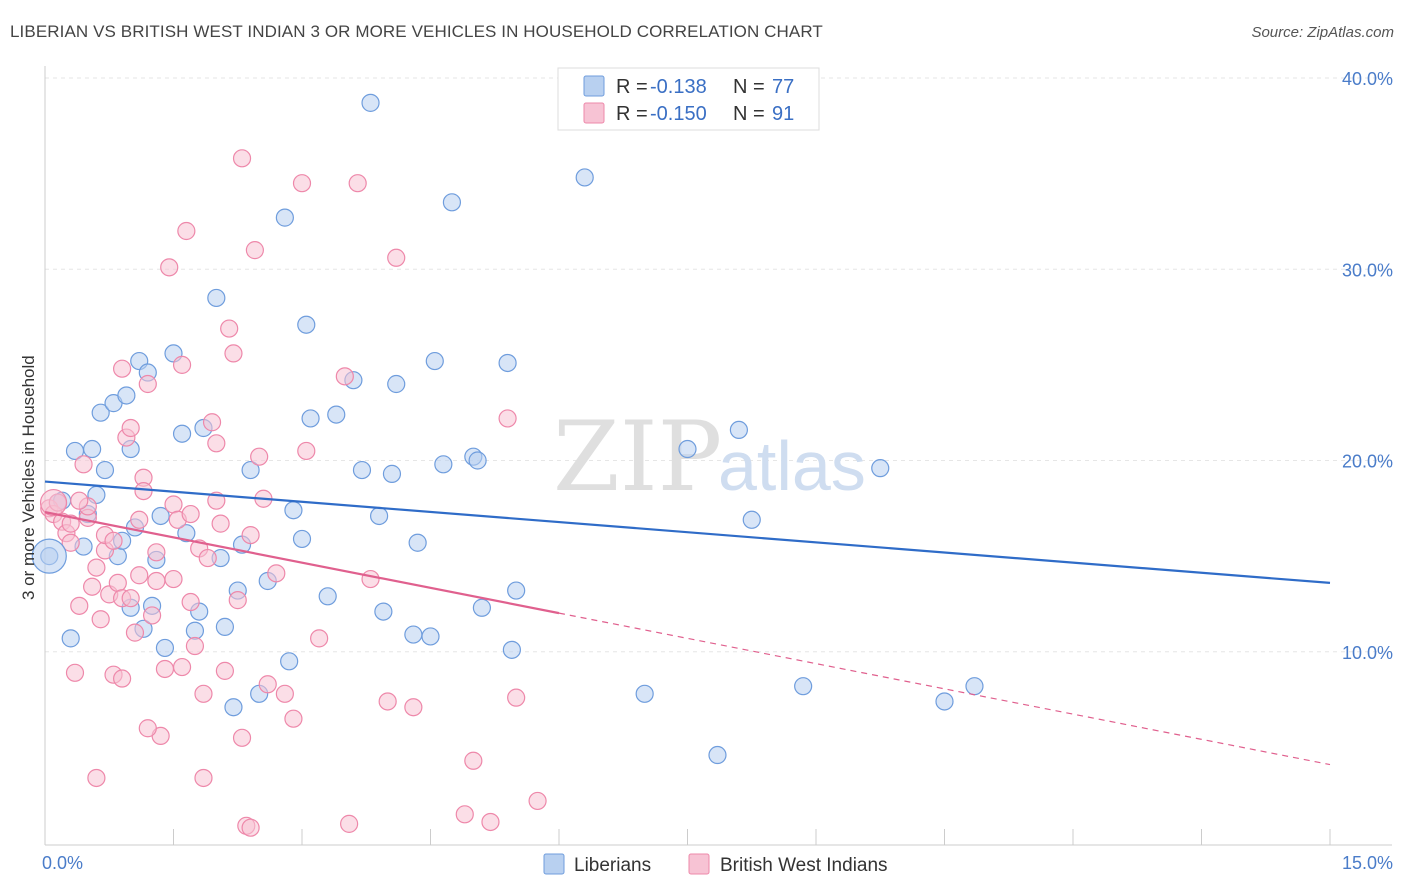  Describe the element at coordinates (594, 113) in the screenshot. I see `legend-swatch-british-west-indians` at that location.